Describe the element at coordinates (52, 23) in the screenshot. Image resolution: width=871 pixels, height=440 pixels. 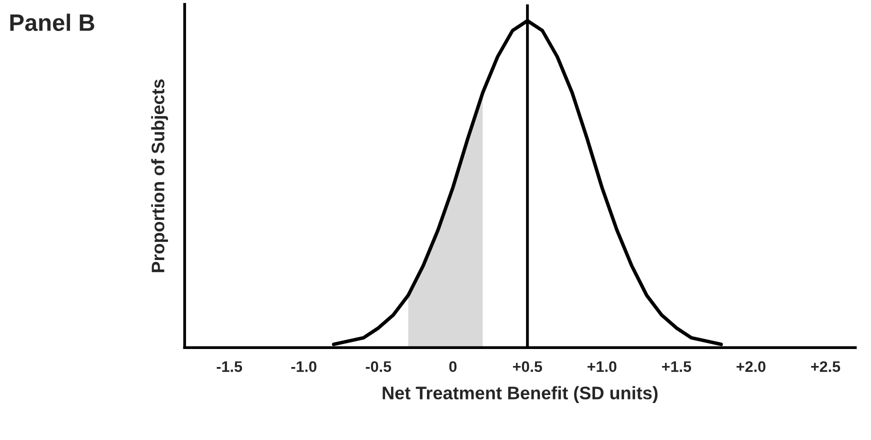
I see `chart-title: Panel B` at that location.